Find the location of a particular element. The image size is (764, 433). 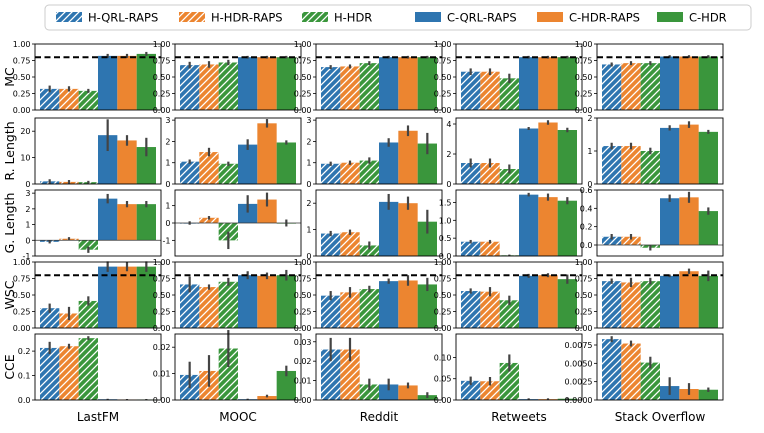

bar-r-length-stack-overflow-c-qrl-raps is located at coordinates (670, 155).